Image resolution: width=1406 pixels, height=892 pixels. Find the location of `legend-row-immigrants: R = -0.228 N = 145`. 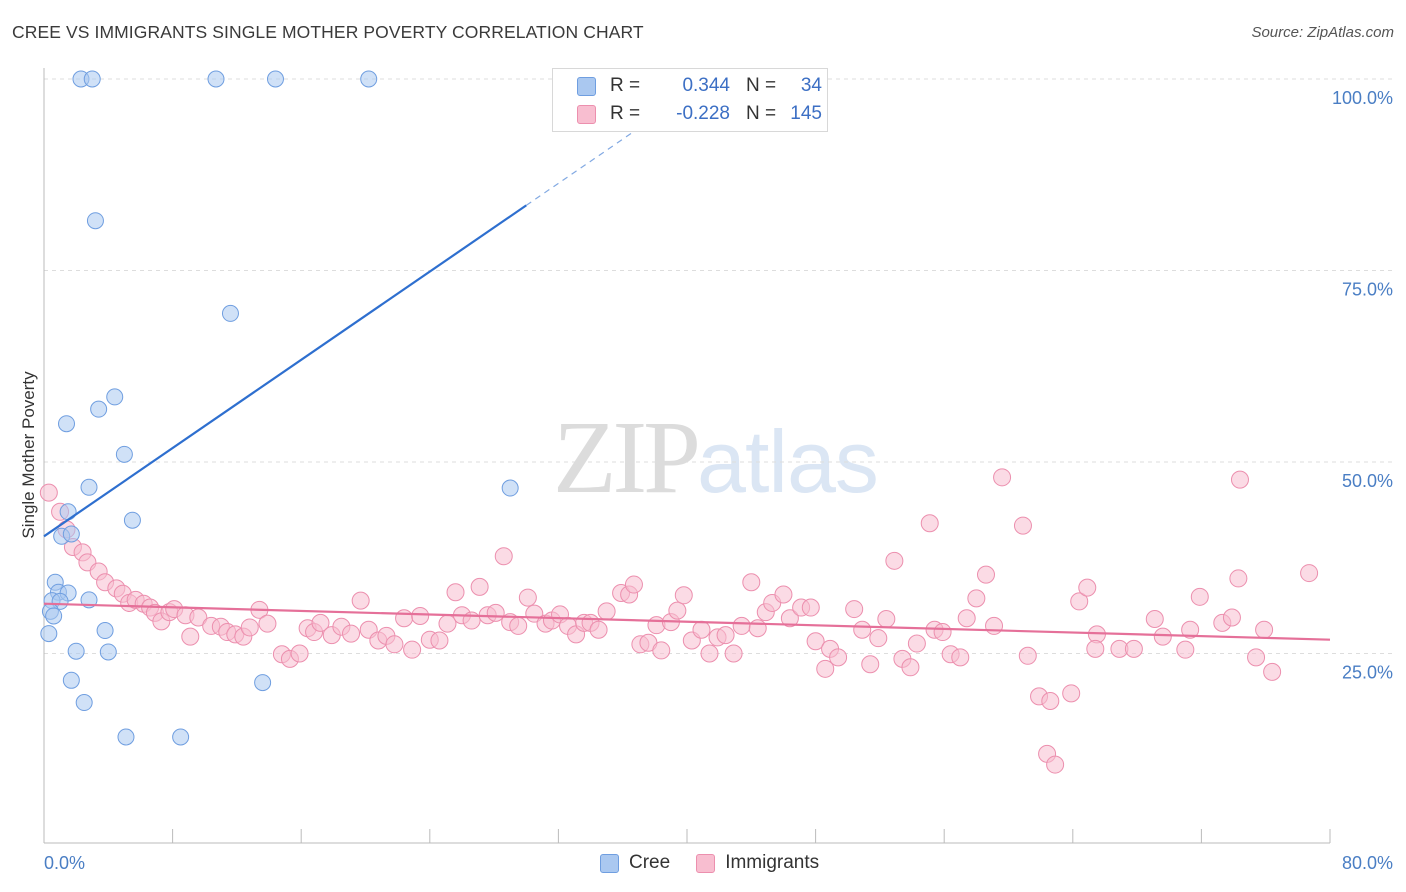

legend-row-immigrants: R = -0.228 N = 145 is located at coordinates (699, 114).